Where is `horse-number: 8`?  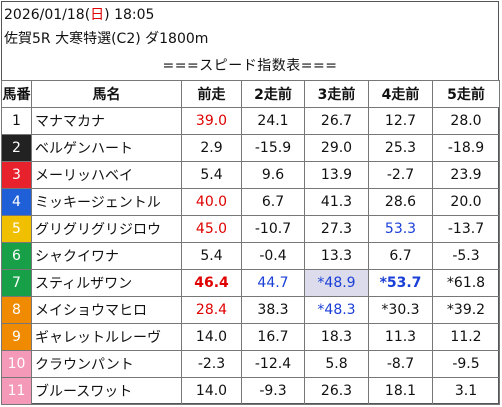 horse-number: 8 is located at coordinates (16, 310).